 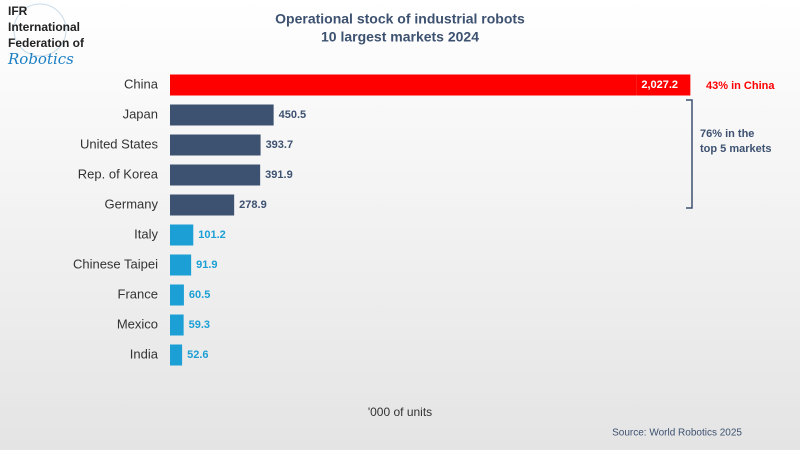 I want to click on bracket, so click(x=689, y=154).